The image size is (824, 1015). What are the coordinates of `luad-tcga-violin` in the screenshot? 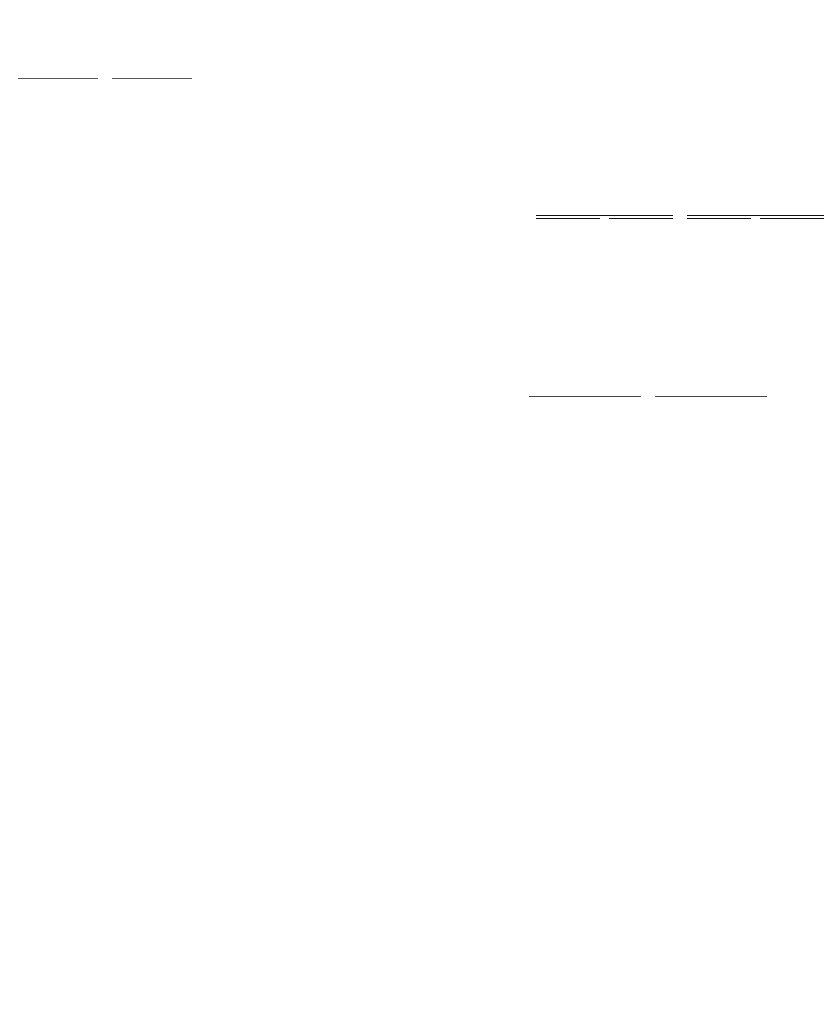 It's located at (560, 292).